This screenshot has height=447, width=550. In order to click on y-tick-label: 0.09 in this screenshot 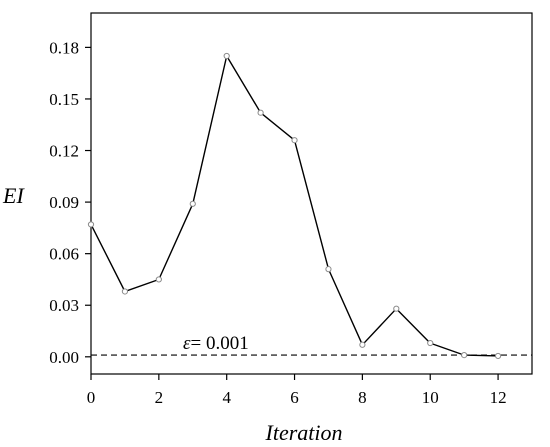, I will do `click(64, 202)`.